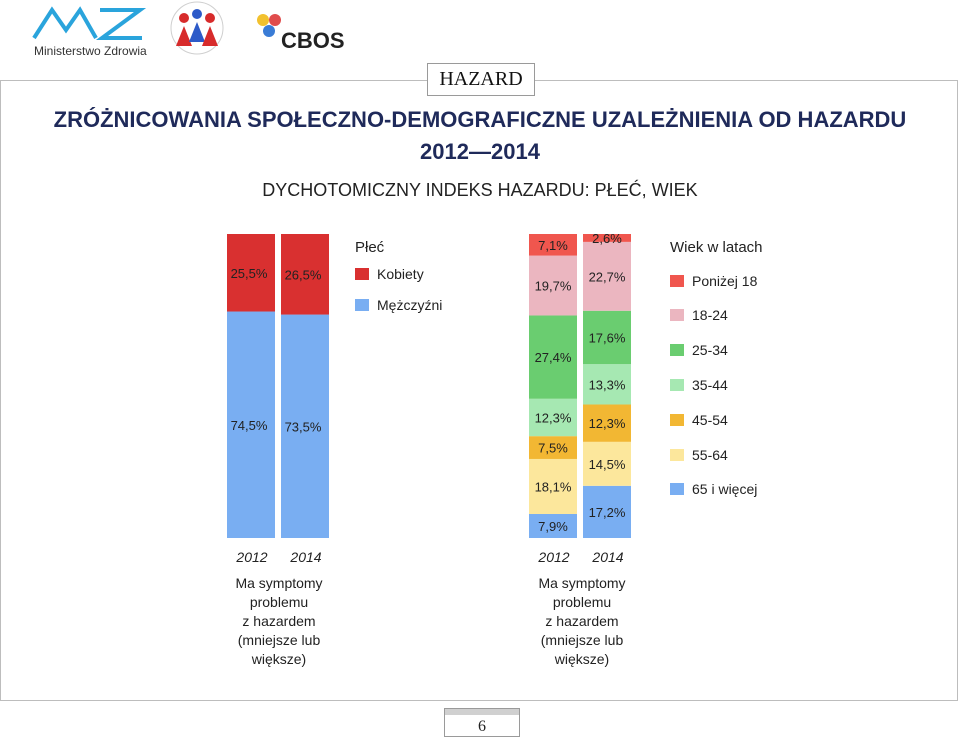 The height and width of the screenshot is (745, 960). What do you see at coordinates (409, 305) in the screenshot?
I see `legend-label-1-0: Mężczyźni` at bounding box center [409, 305].